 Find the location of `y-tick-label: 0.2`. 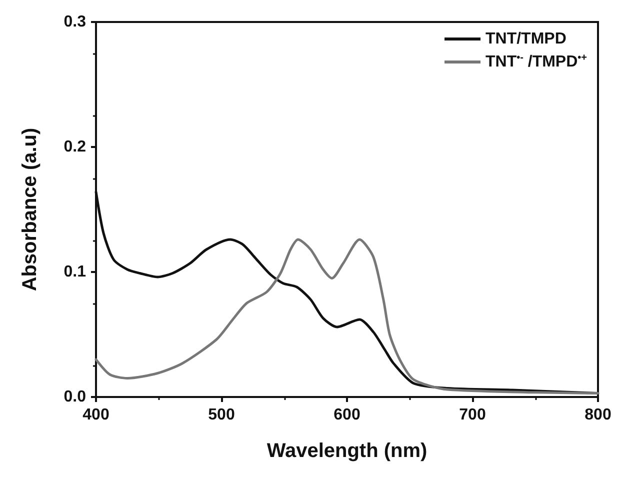

y-tick-label: 0.2 is located at coordinates (75, 147).